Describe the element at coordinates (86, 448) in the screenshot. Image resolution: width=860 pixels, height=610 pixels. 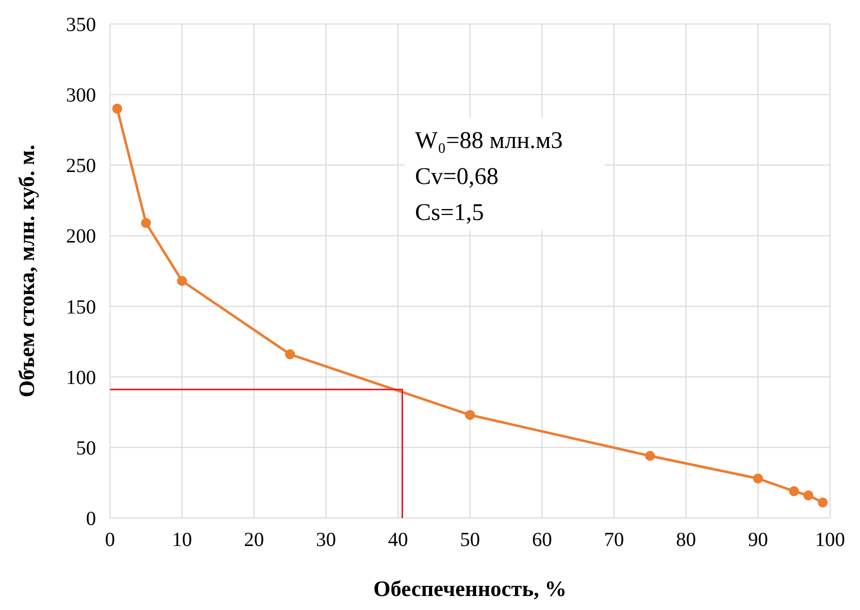
I see `y-tick-label: 50` at that location.